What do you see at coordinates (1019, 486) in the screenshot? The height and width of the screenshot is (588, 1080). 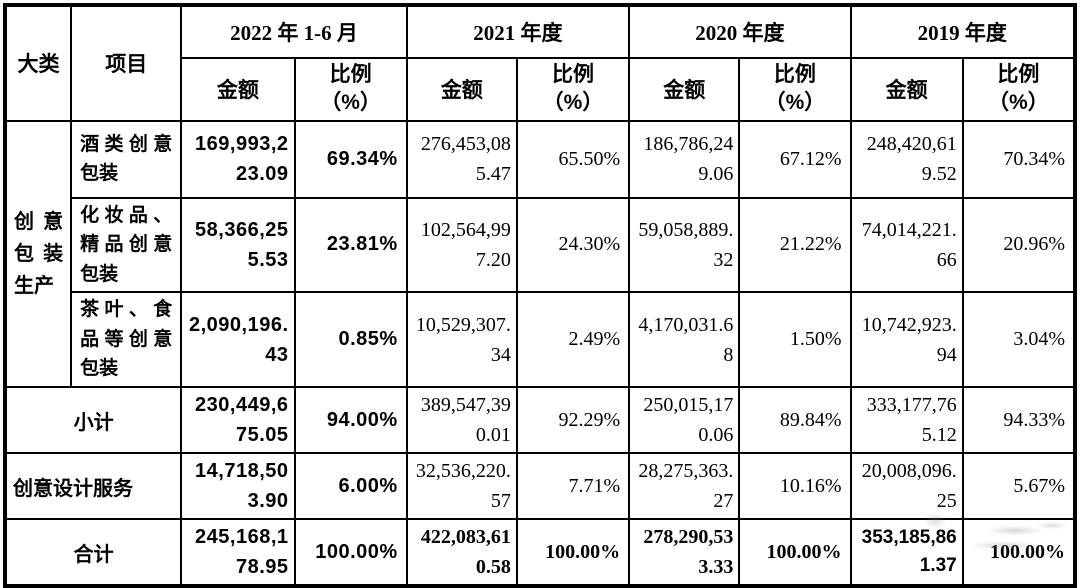 I see `ratio-2019: 5.67%` at bounding box center [1019, 486].